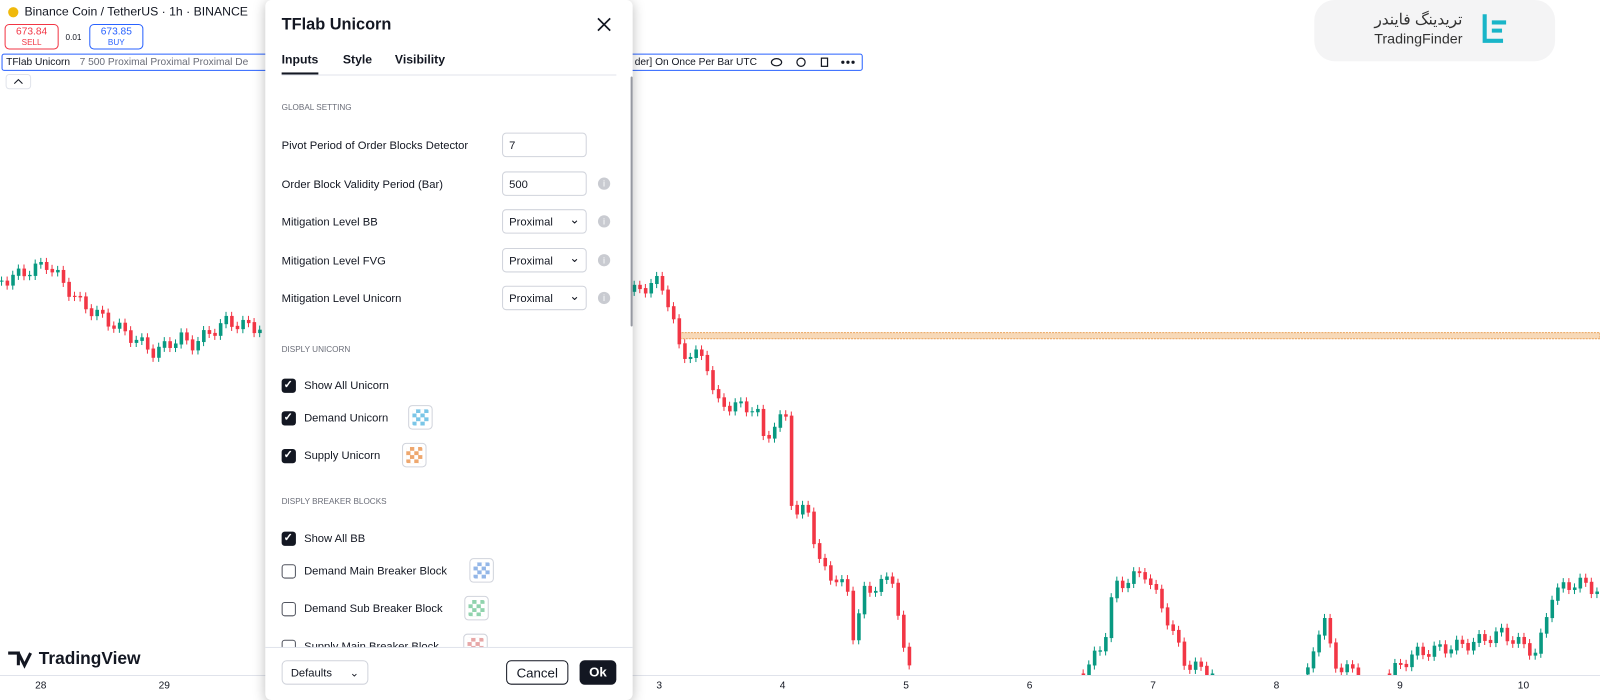 This screenshot has width=1600, height=700. Describe the element at coordinates (342, 456) in the screenshot. I see `checkbox-label: Supply Unicorn` at that location.